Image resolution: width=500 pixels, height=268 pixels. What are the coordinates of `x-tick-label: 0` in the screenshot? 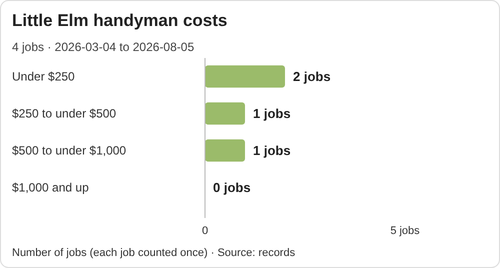 It's located at (205, 231).